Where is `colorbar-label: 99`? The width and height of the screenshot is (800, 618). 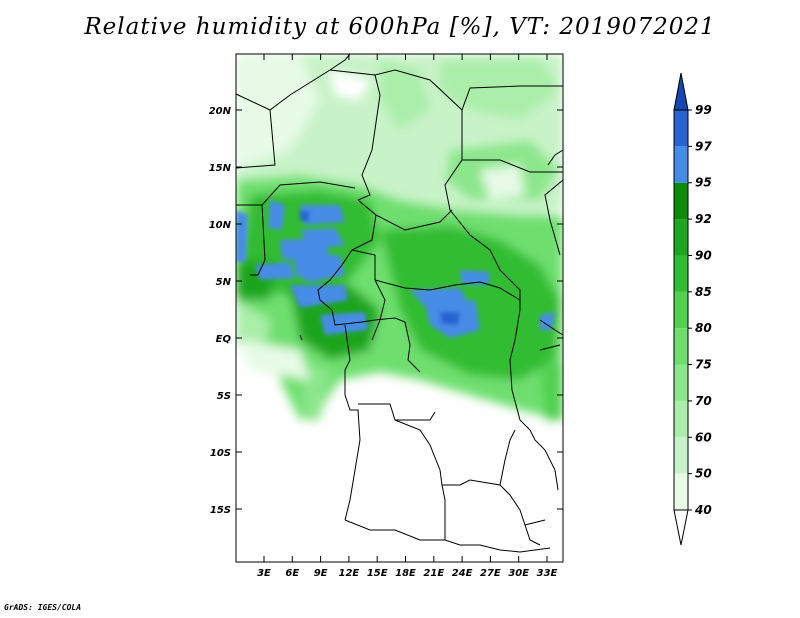
colorbar-label: 99 is located at coordinates (703, 110).